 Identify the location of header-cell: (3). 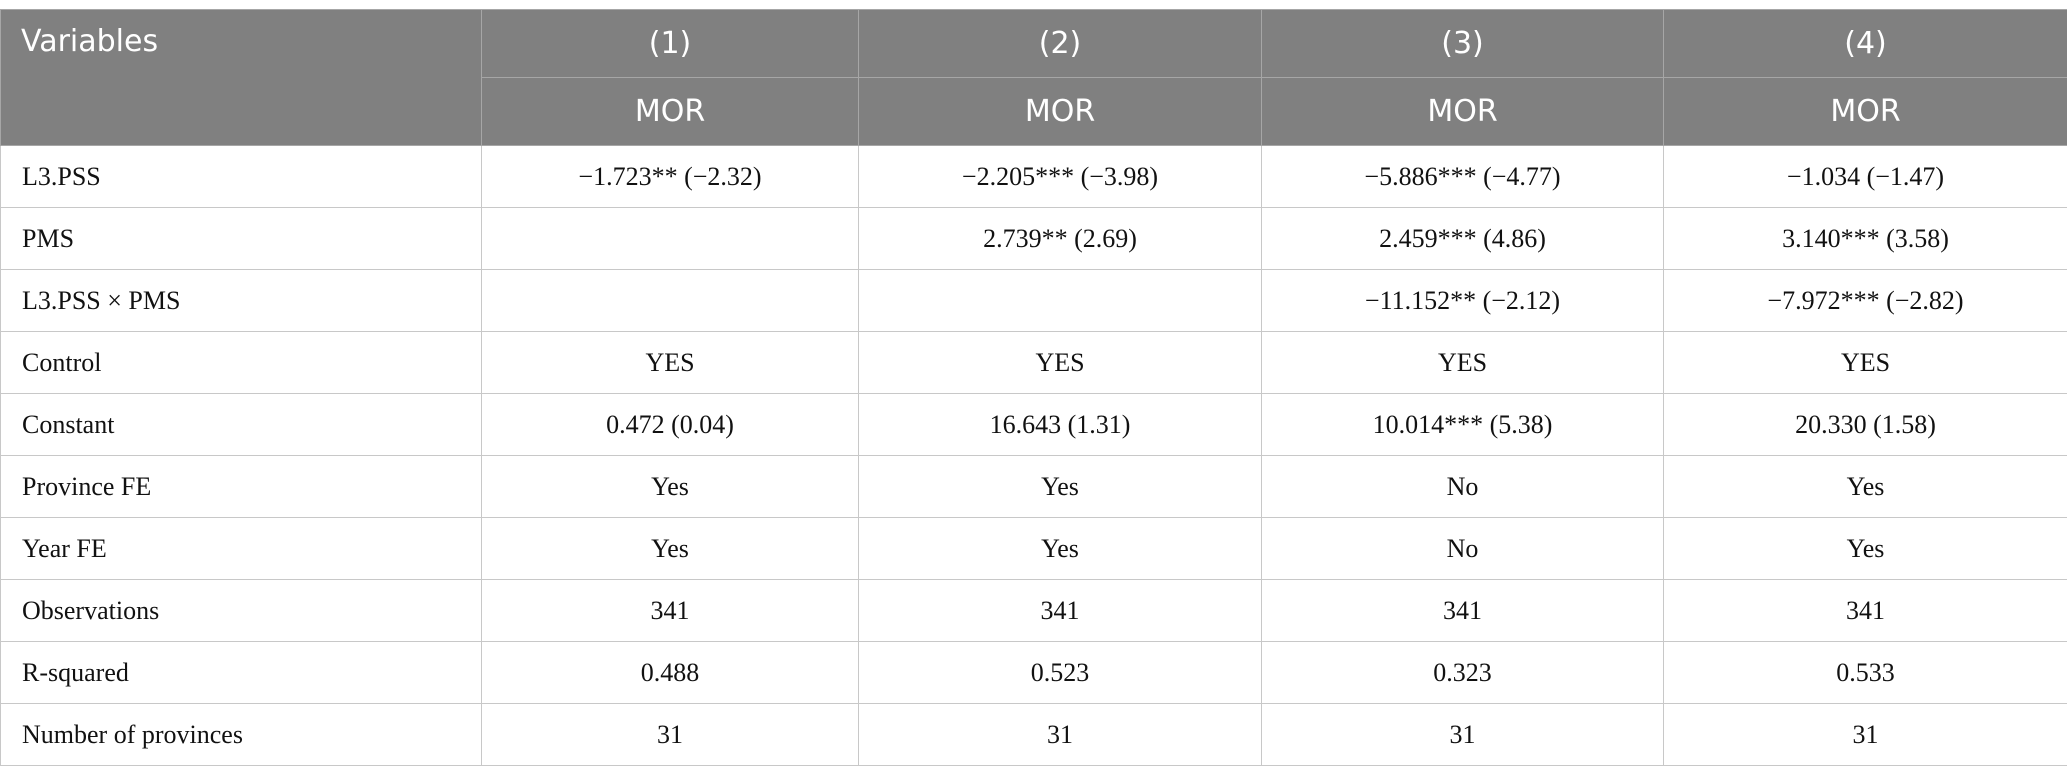
(1462, 43).